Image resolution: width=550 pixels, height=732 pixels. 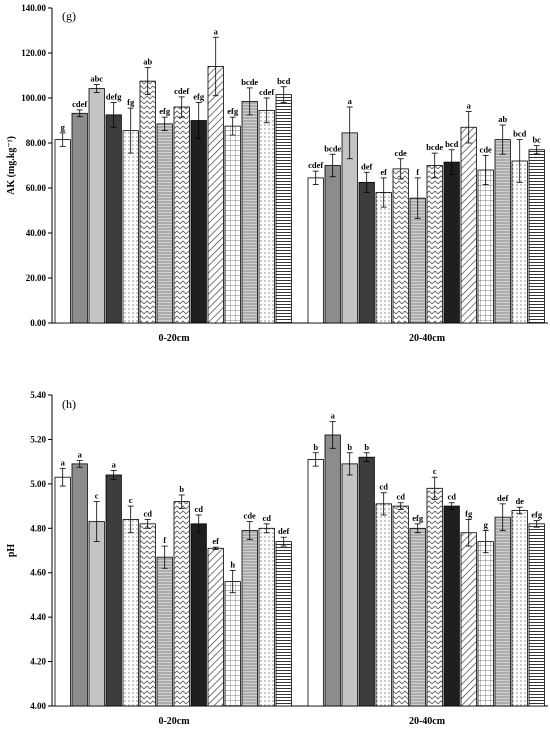 I want to click on y-tick-label: 5.00, so click(x=38, y=484).